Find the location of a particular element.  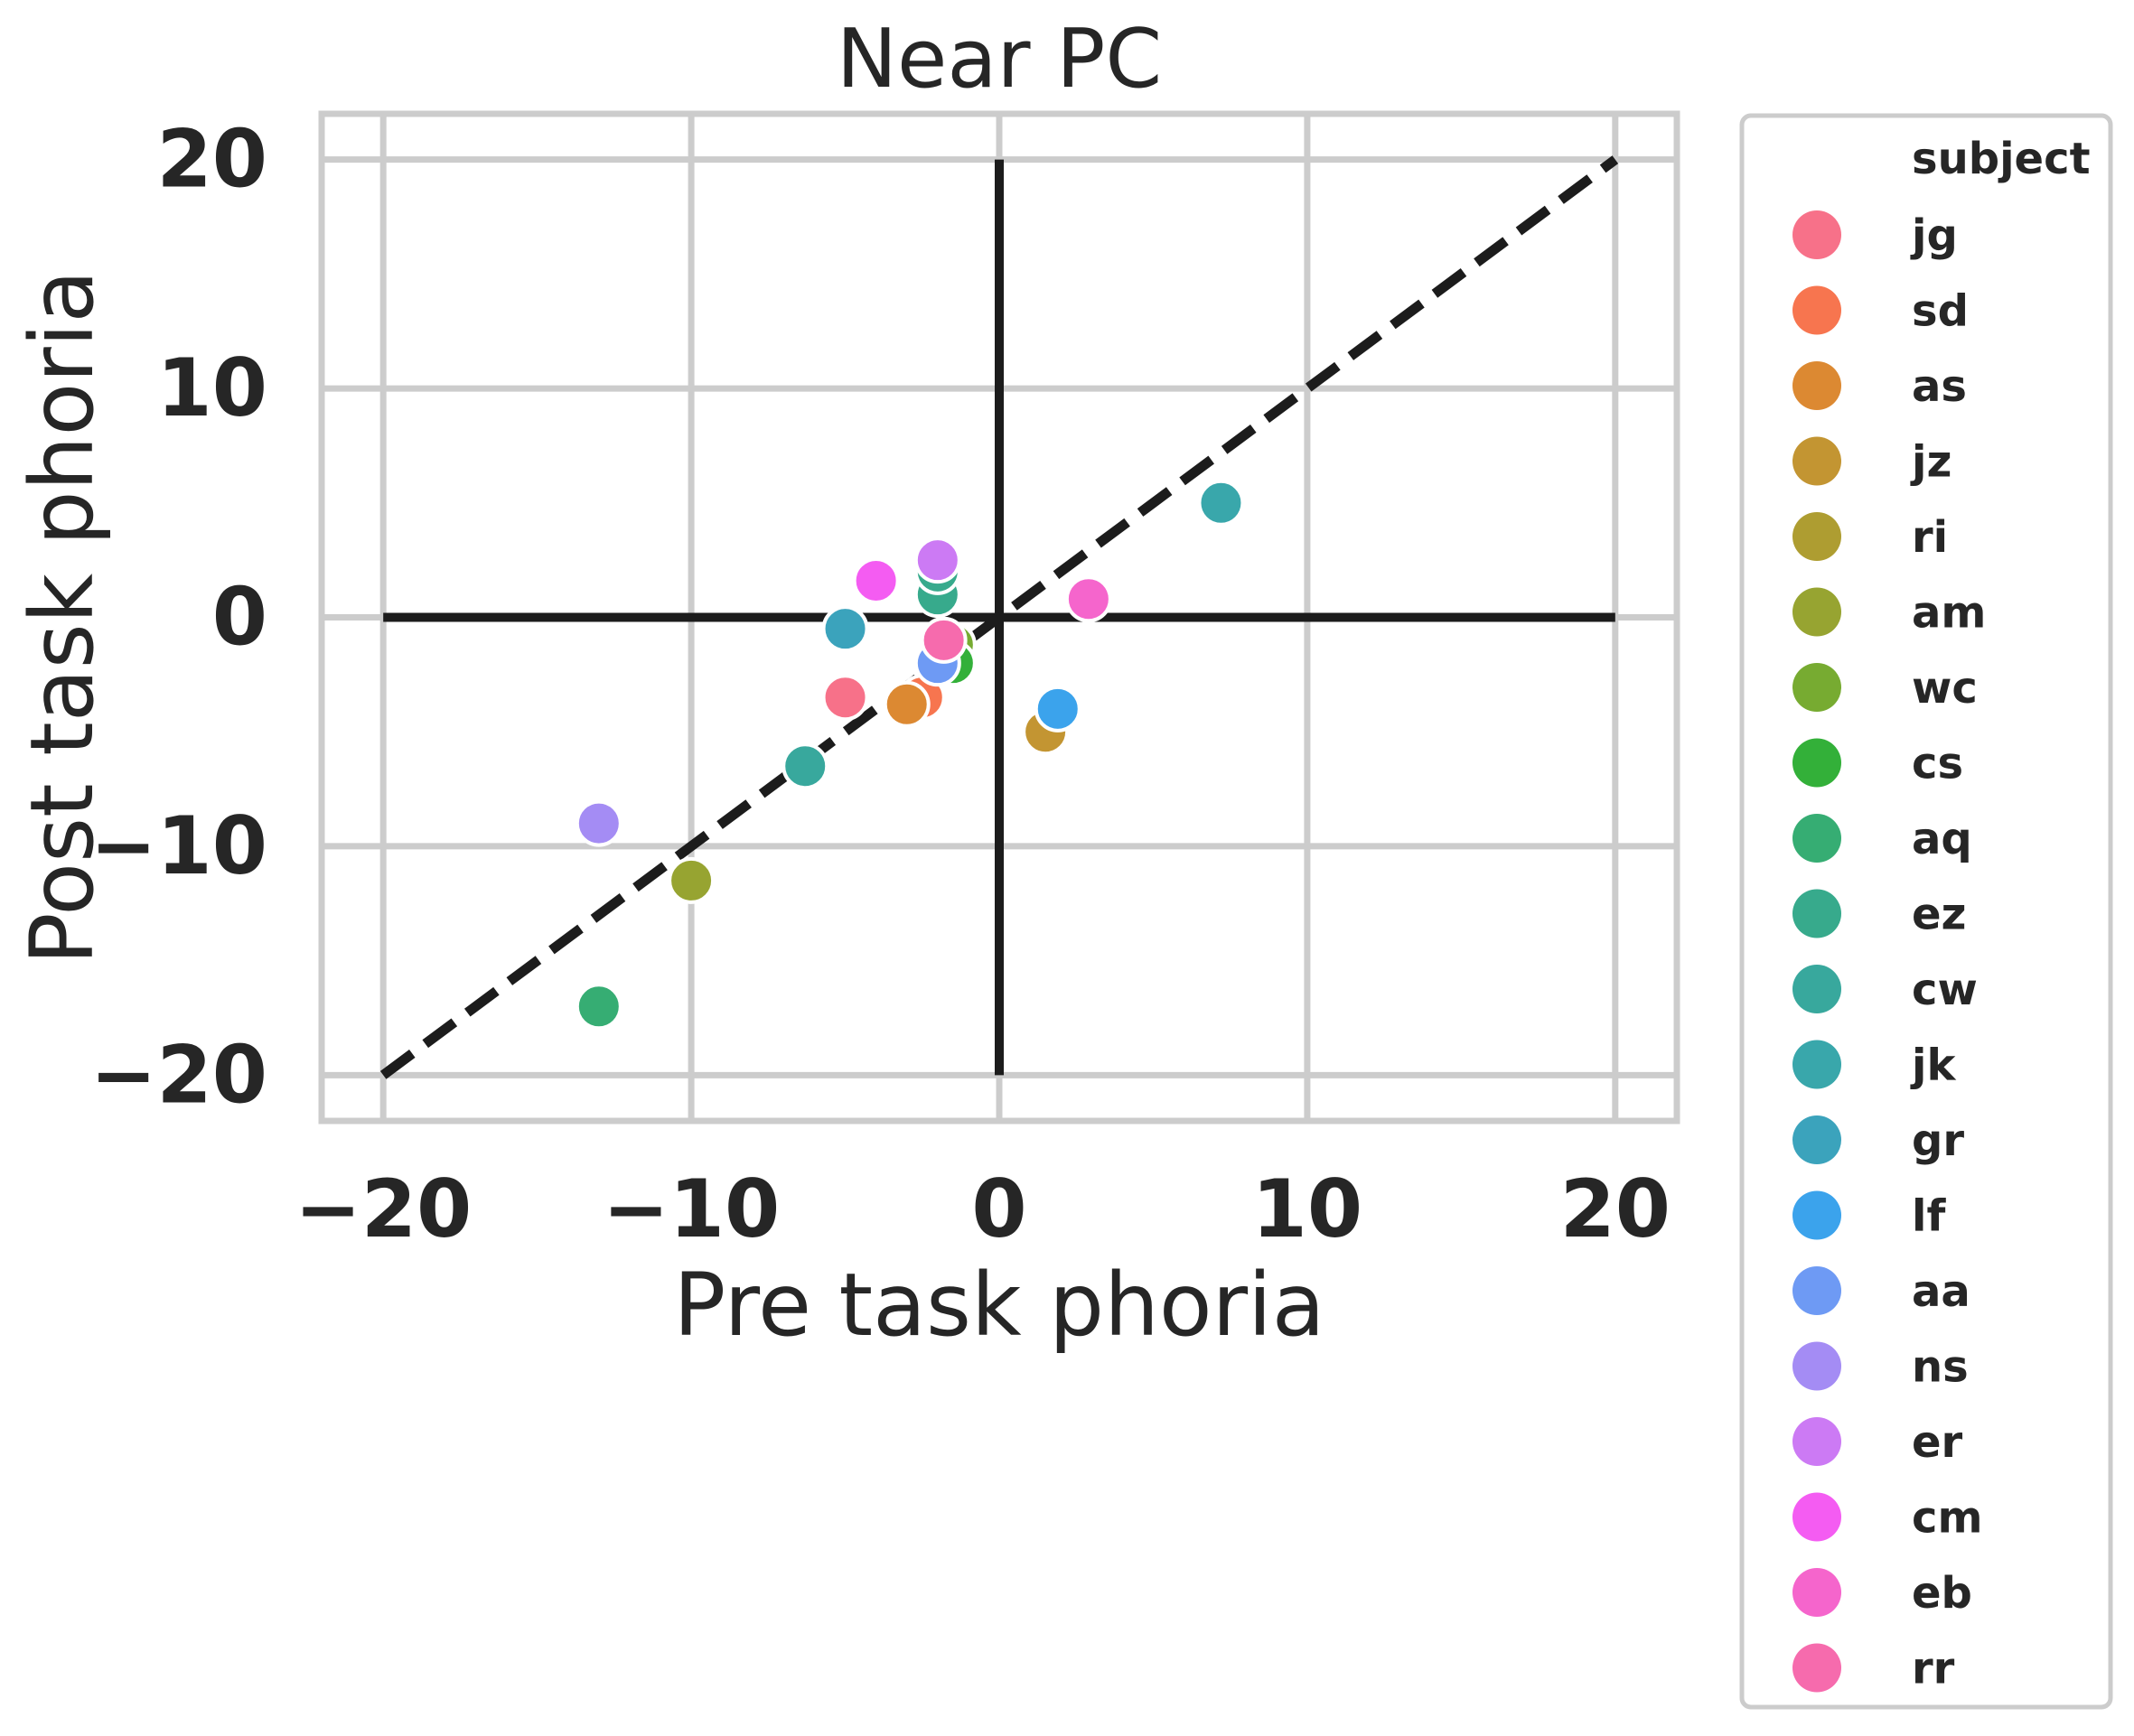

legend-marker-ez is located at coordinates (1816, 914).